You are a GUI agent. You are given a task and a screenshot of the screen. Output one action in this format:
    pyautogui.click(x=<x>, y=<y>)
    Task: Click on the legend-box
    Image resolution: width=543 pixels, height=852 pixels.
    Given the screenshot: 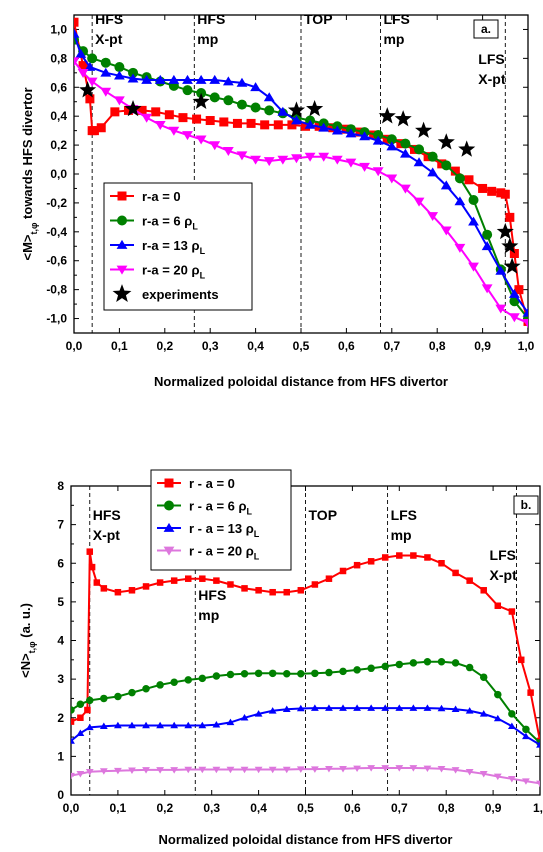 What is the action you would take?
    pyautogui.click(x=178, y=246)
    